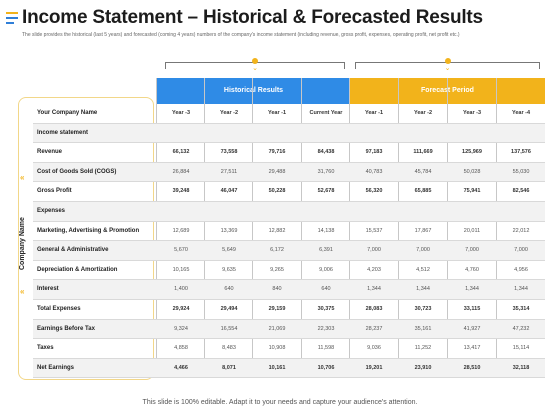  I want to click on table-cell: 11,252, so click(423, 348).